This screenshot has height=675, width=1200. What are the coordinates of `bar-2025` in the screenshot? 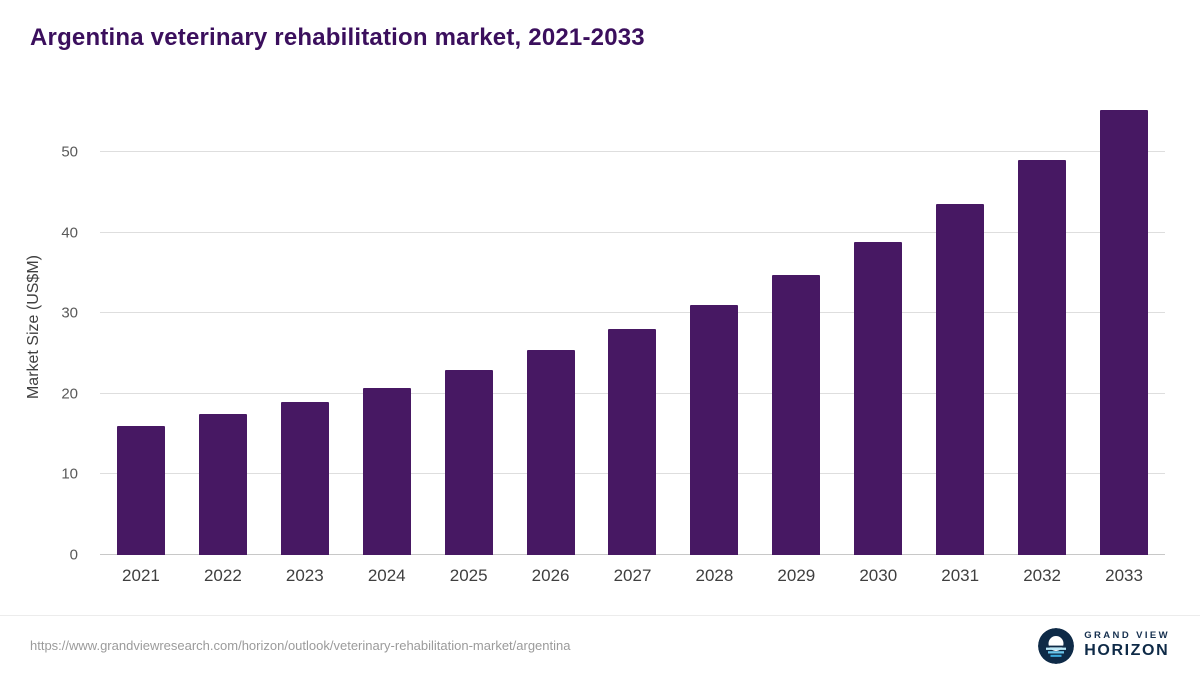 It's located at (468, 462).